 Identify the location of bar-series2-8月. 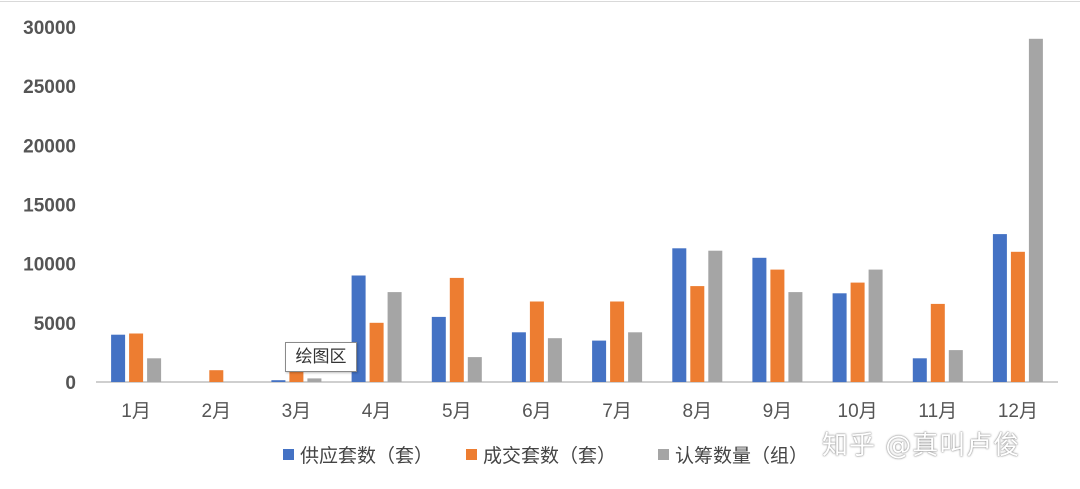
(697, 334).